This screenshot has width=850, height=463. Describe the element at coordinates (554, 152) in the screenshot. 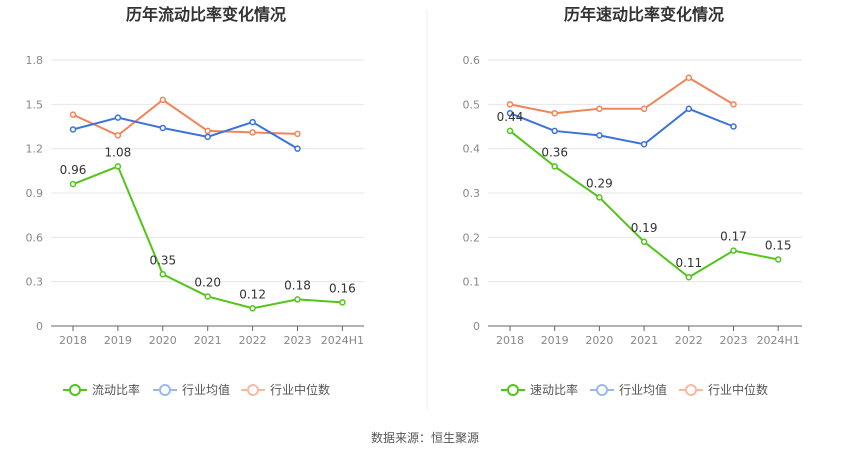

I see `data-label: 0.36` at that location.